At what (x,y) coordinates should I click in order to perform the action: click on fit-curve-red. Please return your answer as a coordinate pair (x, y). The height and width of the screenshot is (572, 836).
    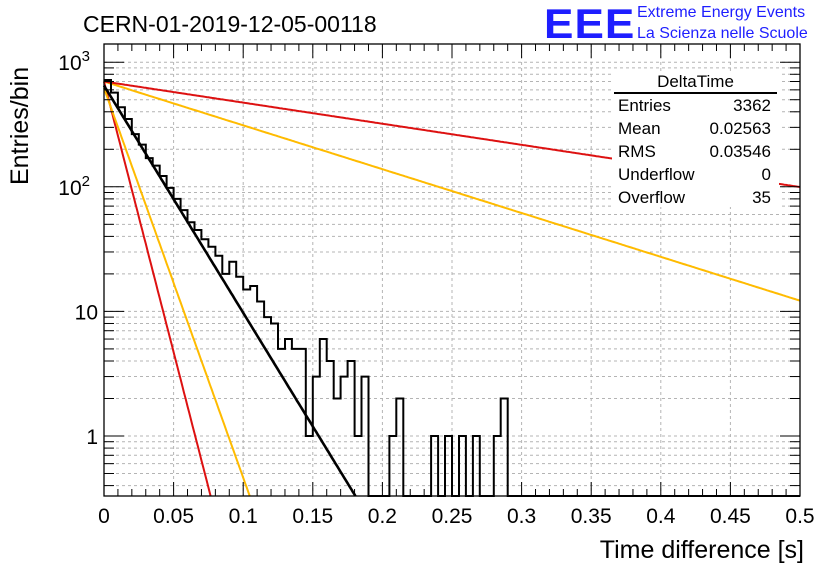
    Looking at the image, I should click on (157, 289).